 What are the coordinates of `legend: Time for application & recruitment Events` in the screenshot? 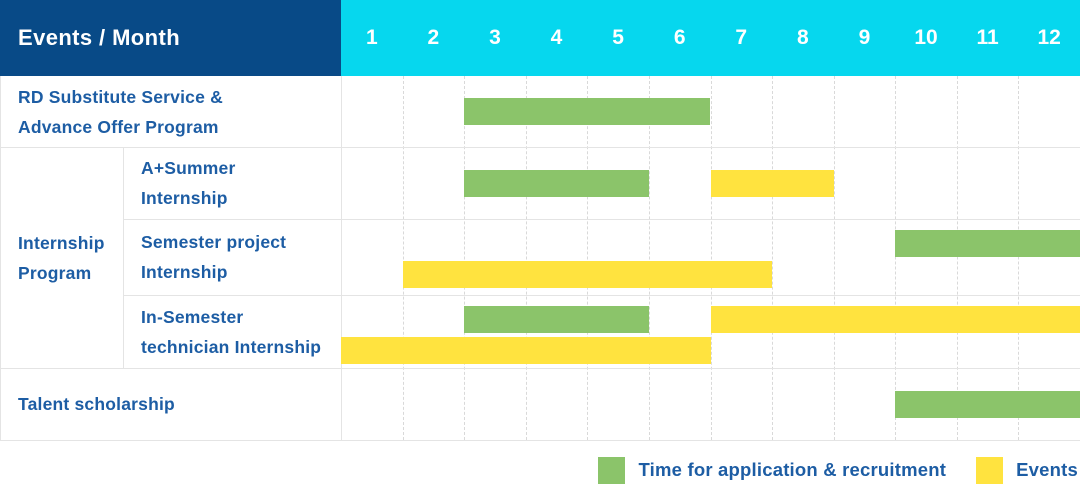 It's located at (823, 470).